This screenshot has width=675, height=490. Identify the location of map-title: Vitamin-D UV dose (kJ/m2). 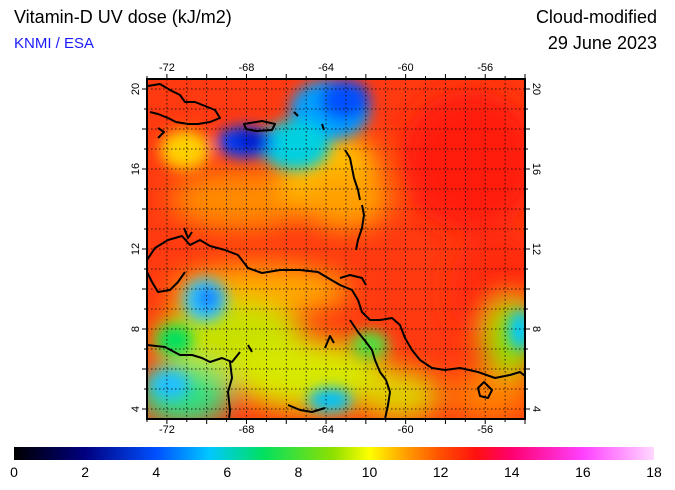
(123, 17).